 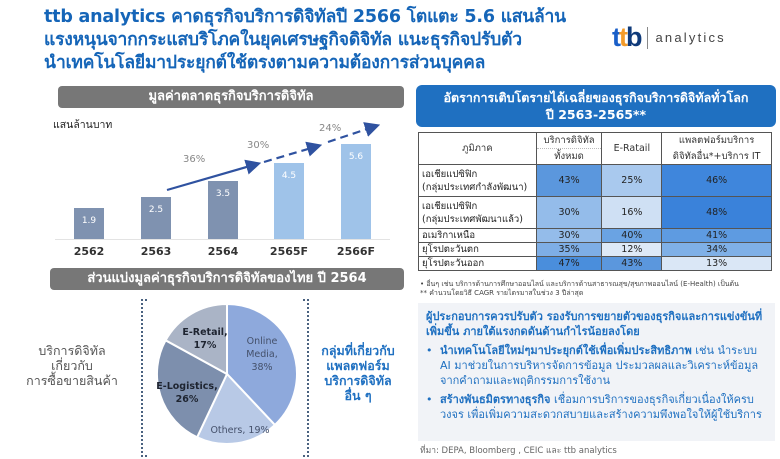 I want to click on table-row: ยุโรปตะวันออก 47% 43% 13%, so click(x=595, y=263).